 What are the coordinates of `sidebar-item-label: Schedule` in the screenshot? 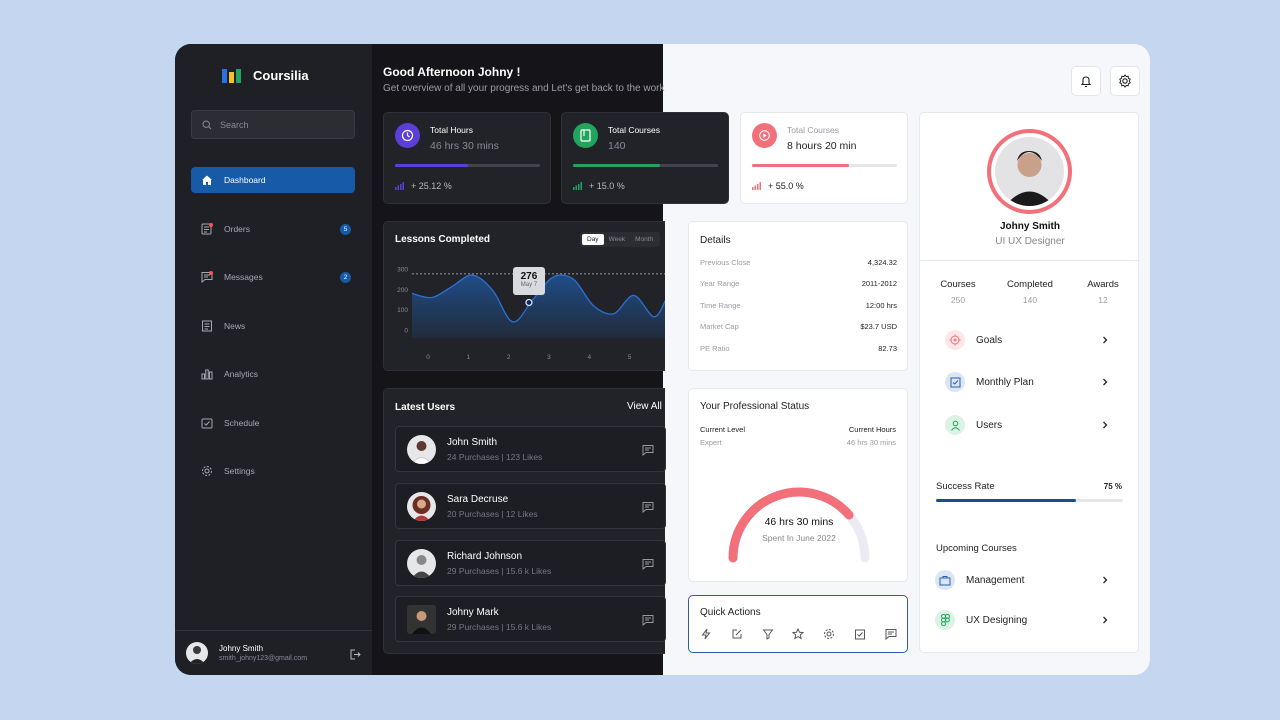 It's located at (242, 423).